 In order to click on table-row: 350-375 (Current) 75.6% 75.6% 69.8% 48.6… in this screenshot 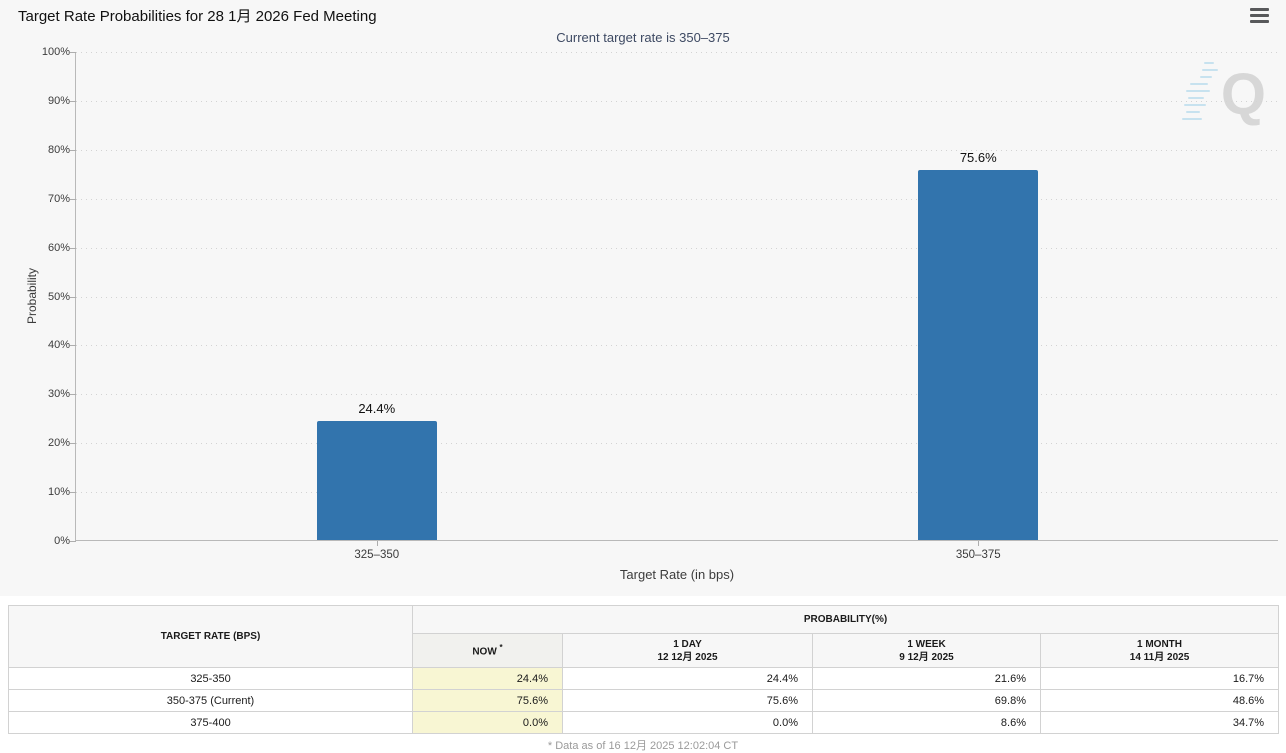, I will do `click(644, 700)`.